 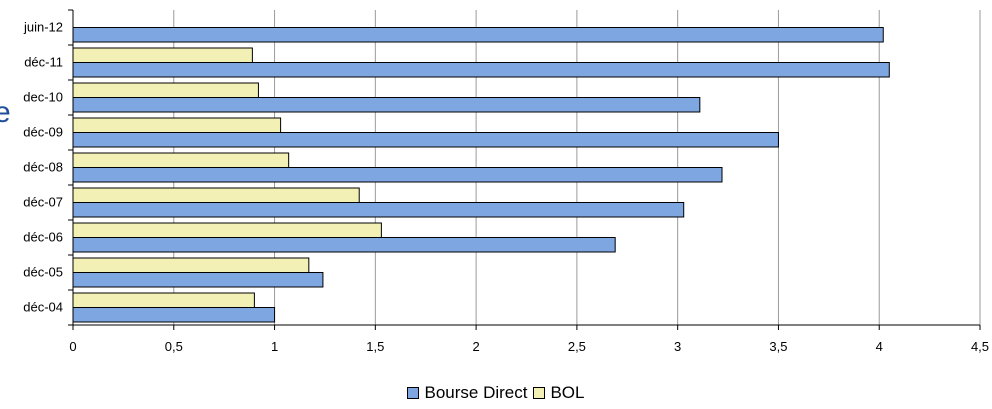 What do you see at coordinates (274, 346) in the screenshot?
I see `x-tick-label: 1` at bounding box center [274, 346].